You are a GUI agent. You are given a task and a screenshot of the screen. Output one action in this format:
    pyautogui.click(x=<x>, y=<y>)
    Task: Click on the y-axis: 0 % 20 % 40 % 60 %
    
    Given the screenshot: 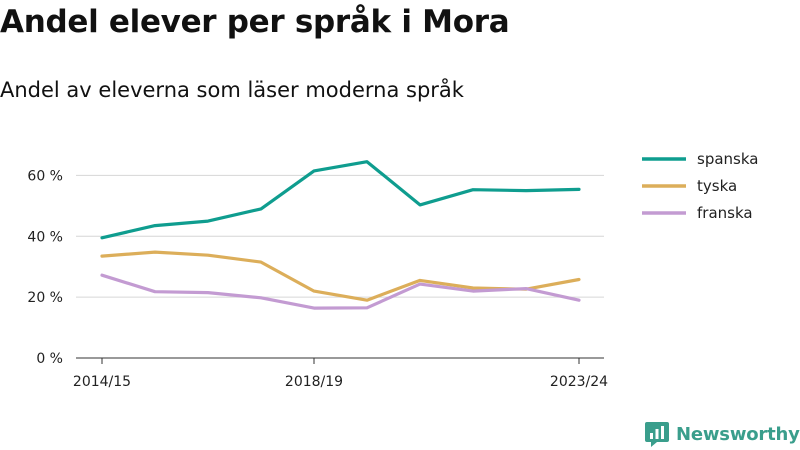 What is the action you would take?
    pyautogui.click(x=45, y=267)
    